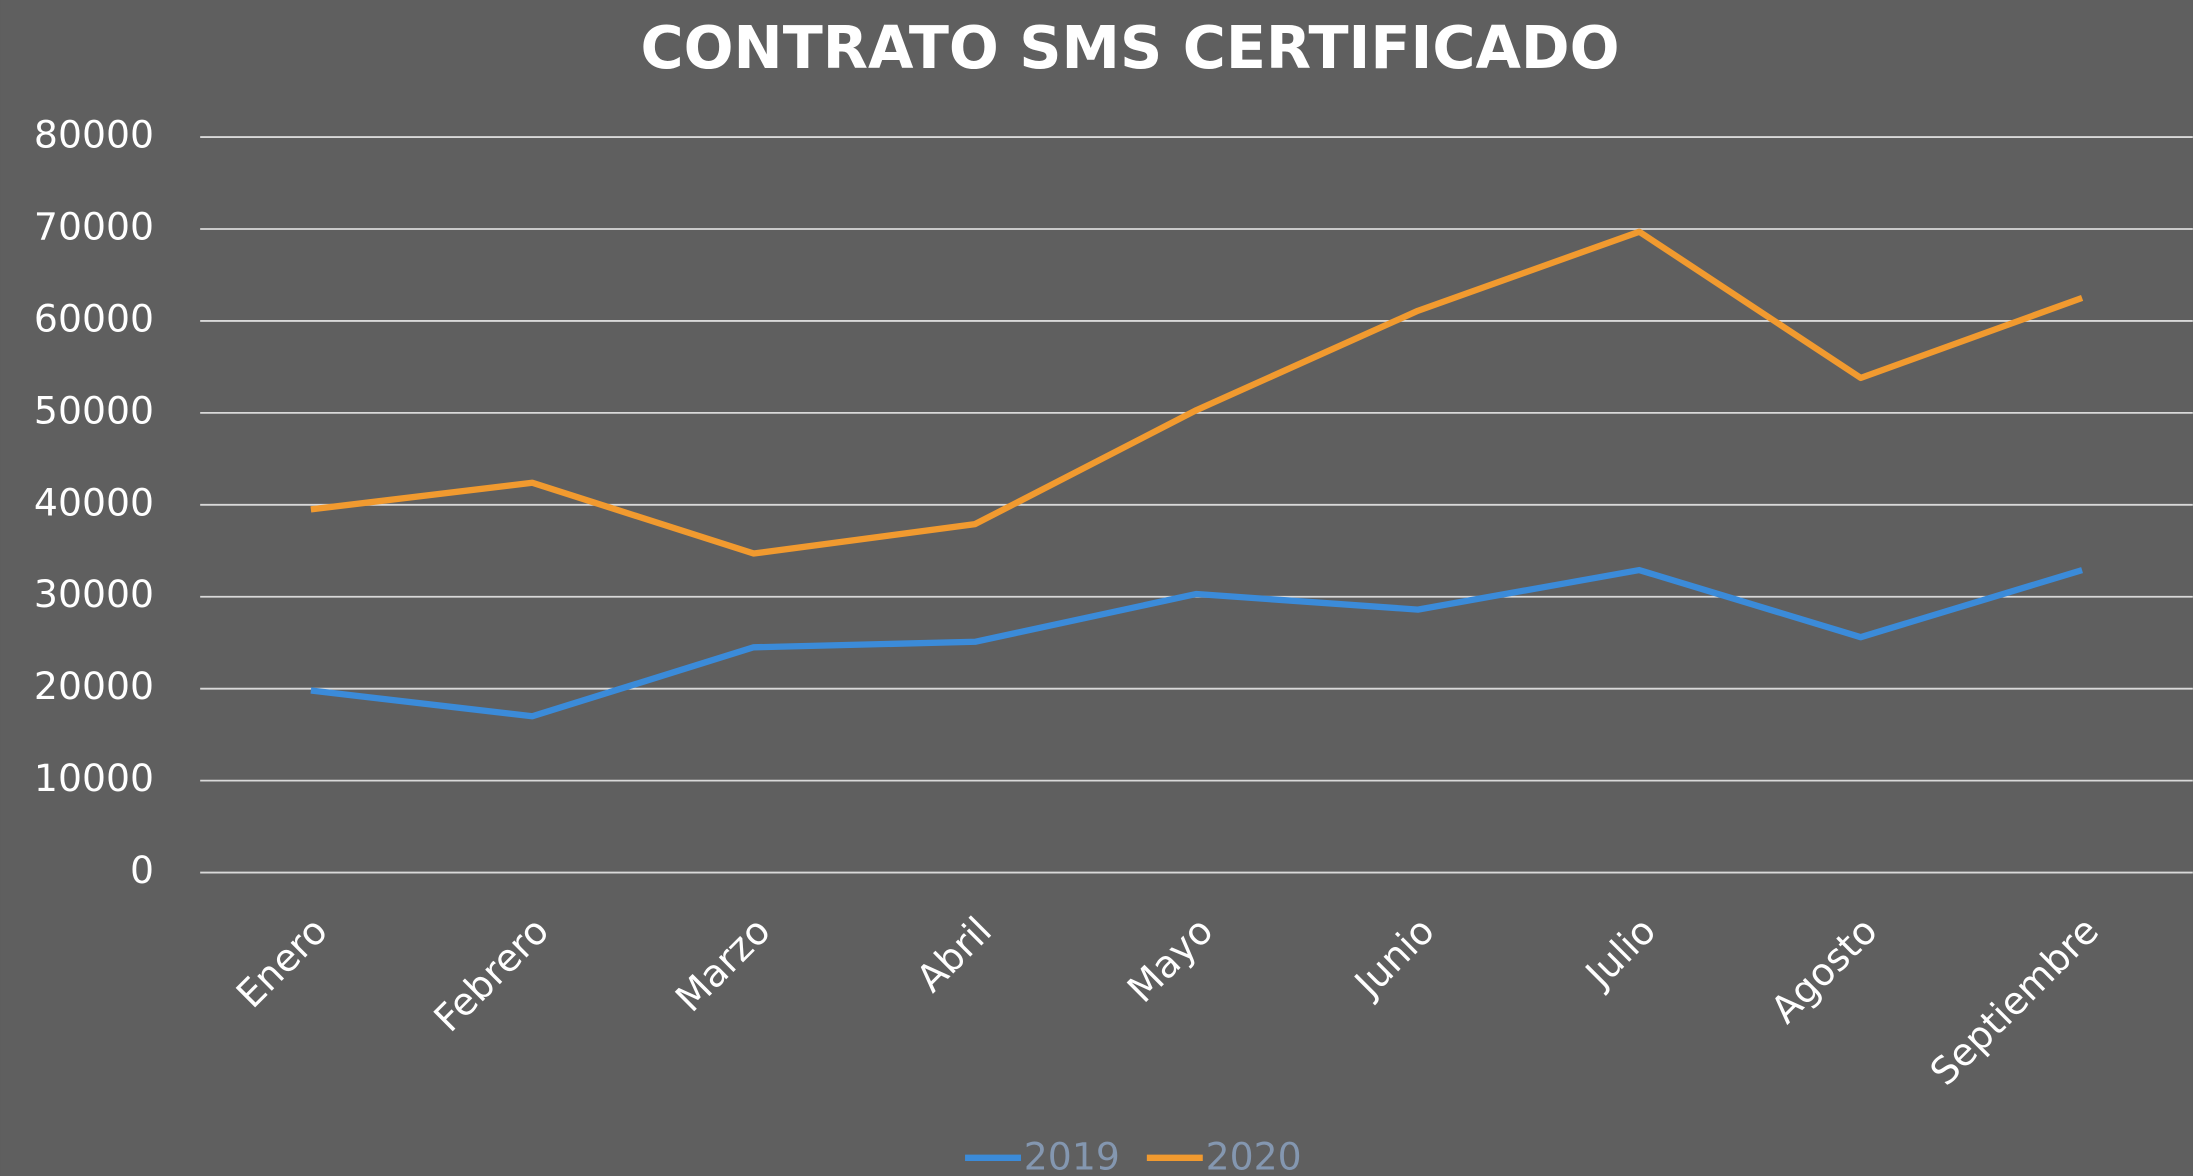 The image size is (2193, 1176). What do you see at coordinates (1072, 1155) in the screenshot?
I see `legend-label: 2019` at bounding box center [1072, 1155].